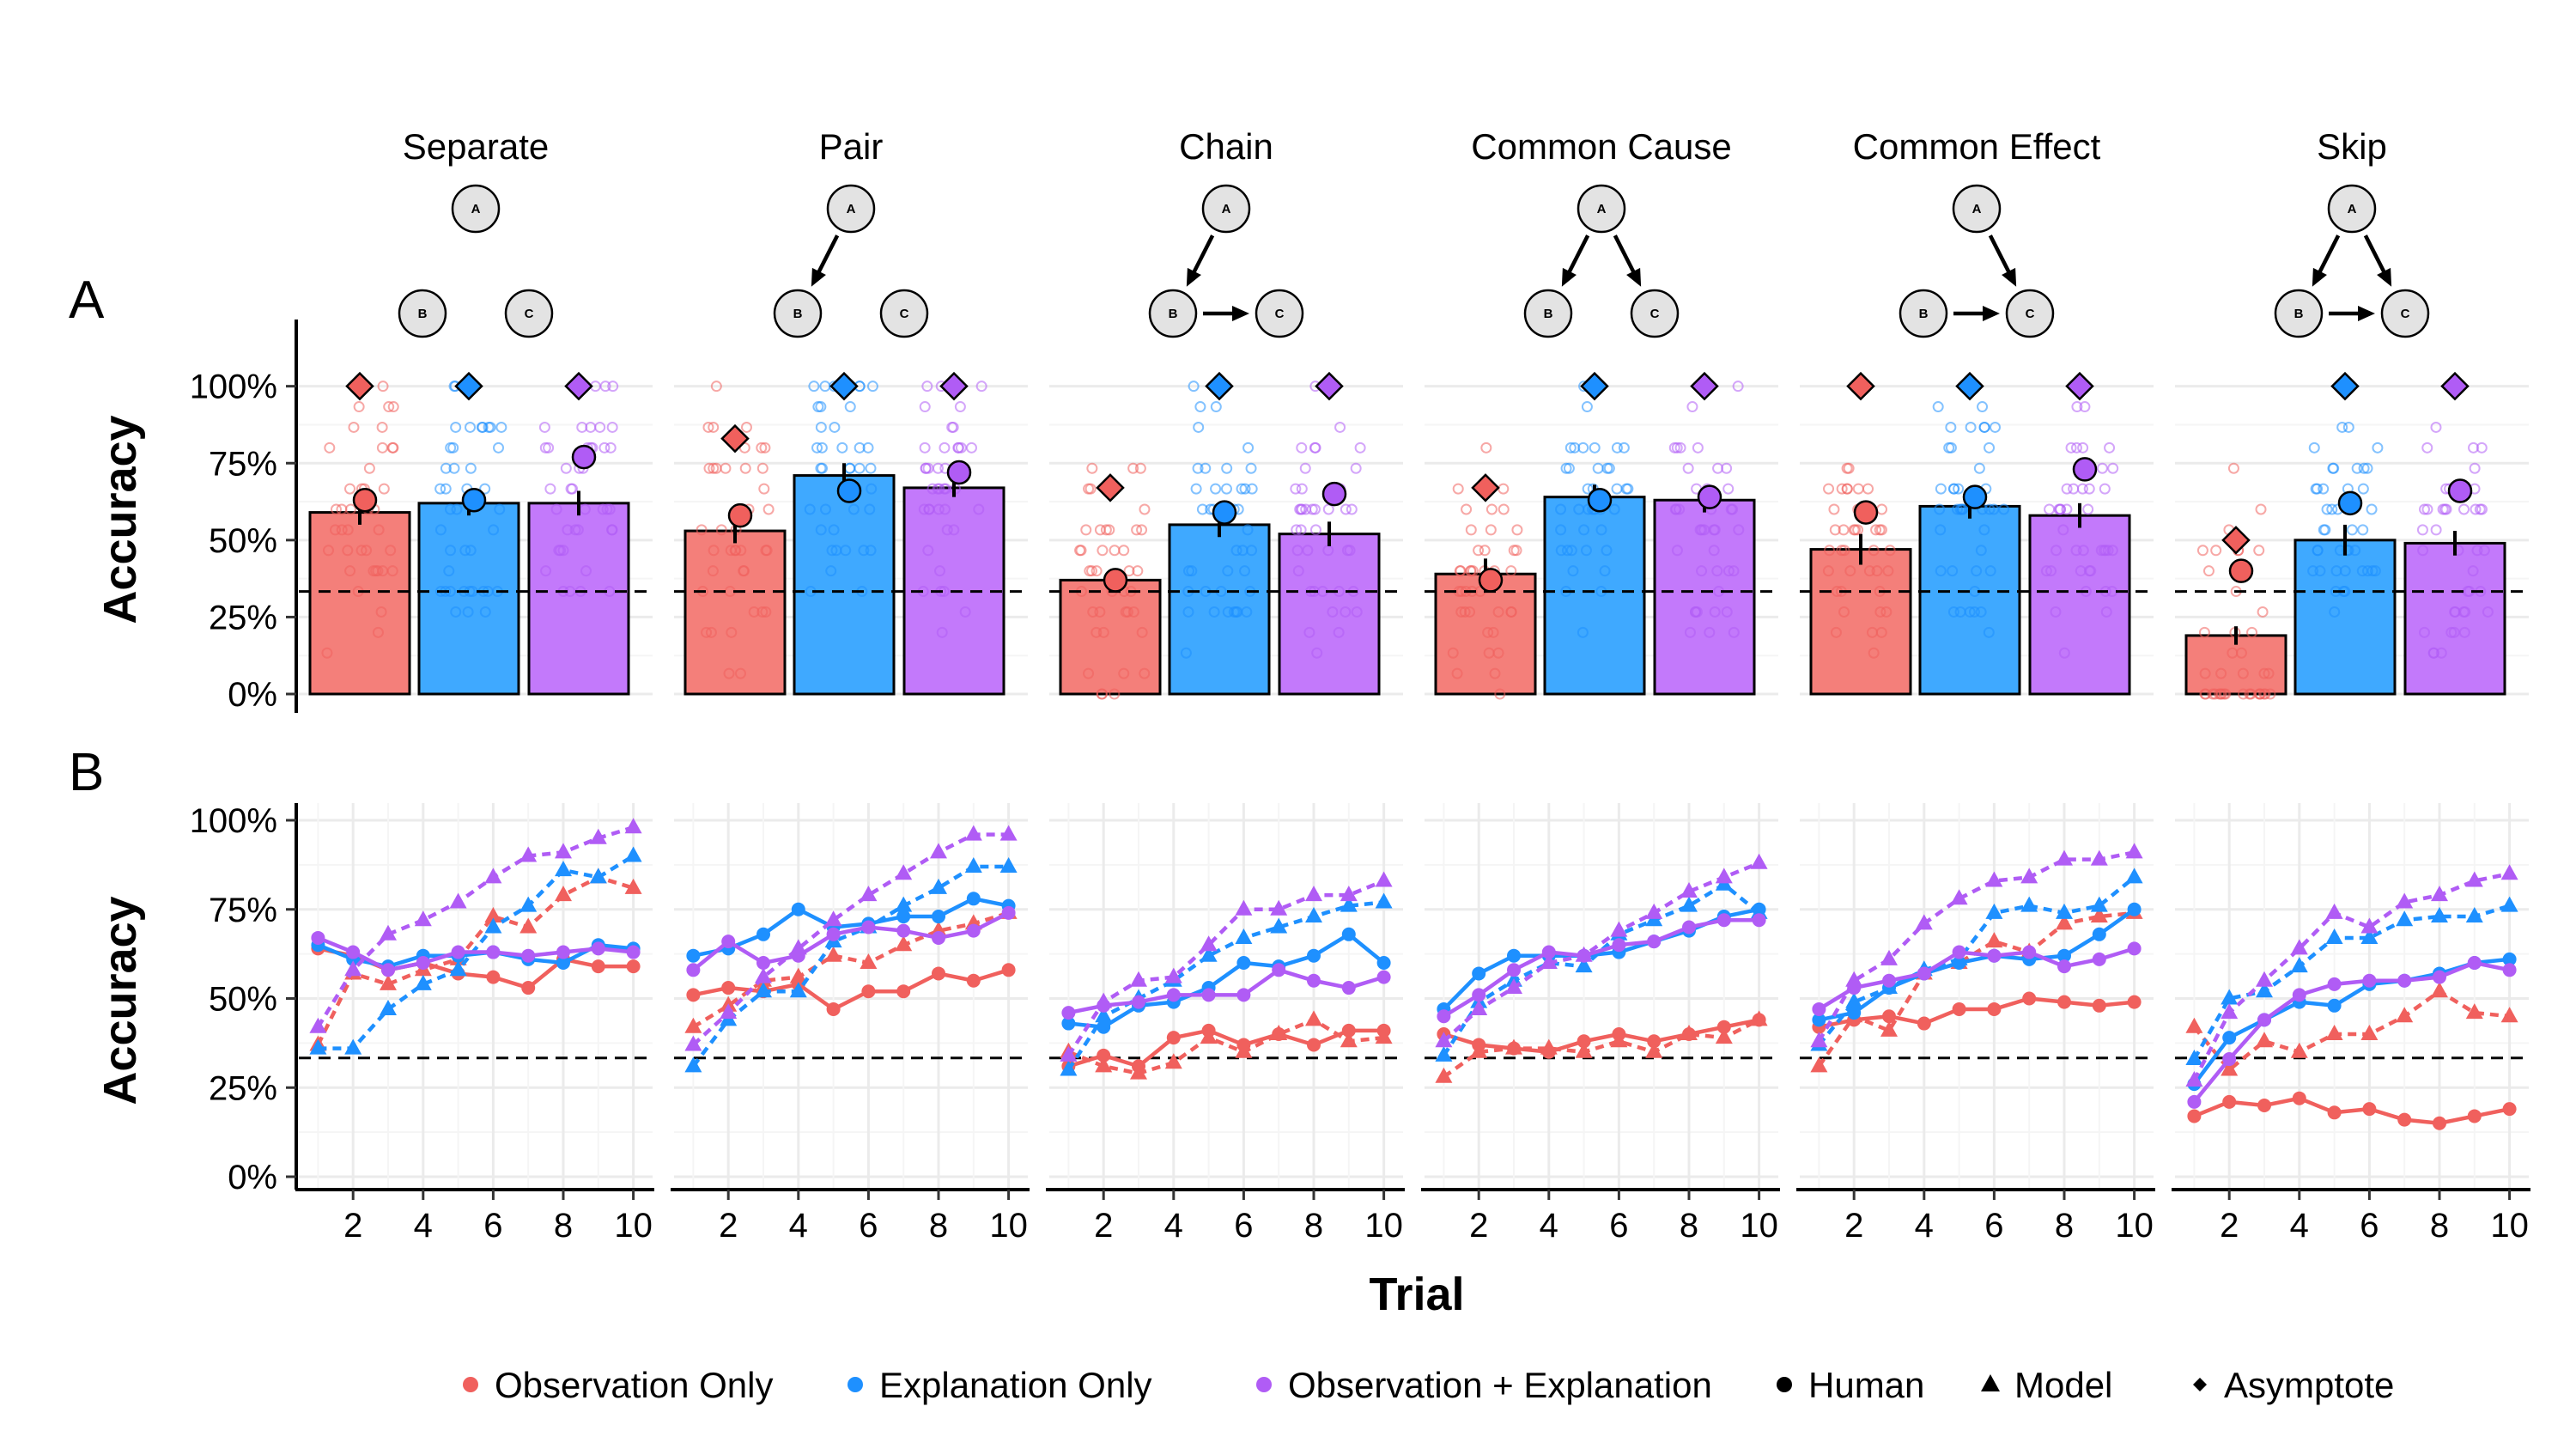 Image resolution: width=2576 pixels, height=1449 pixels. Describe the element at coordinates (2352, 146) in the screenshot. I see `facet-title-skip: Skip` at that location.